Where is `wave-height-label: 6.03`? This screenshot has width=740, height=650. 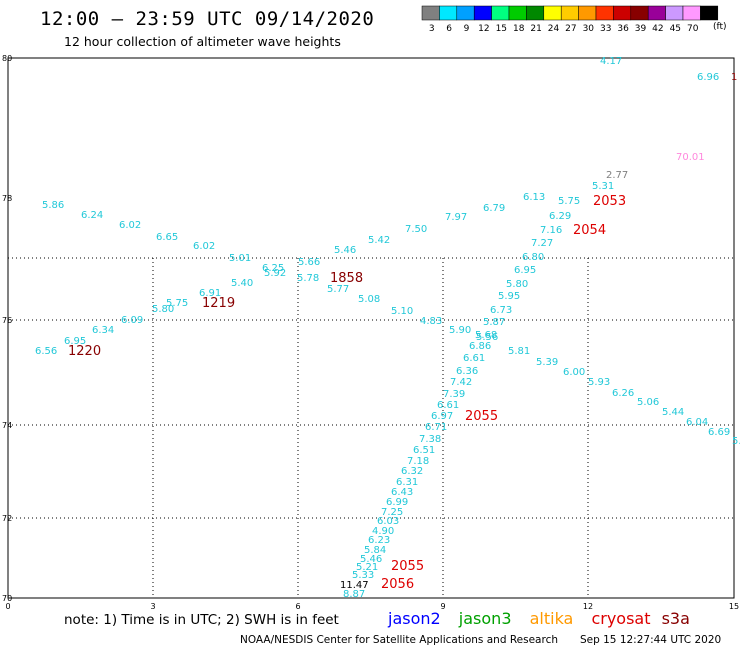 wave-height-label: 6.03 is located at coordinates (388, 521).